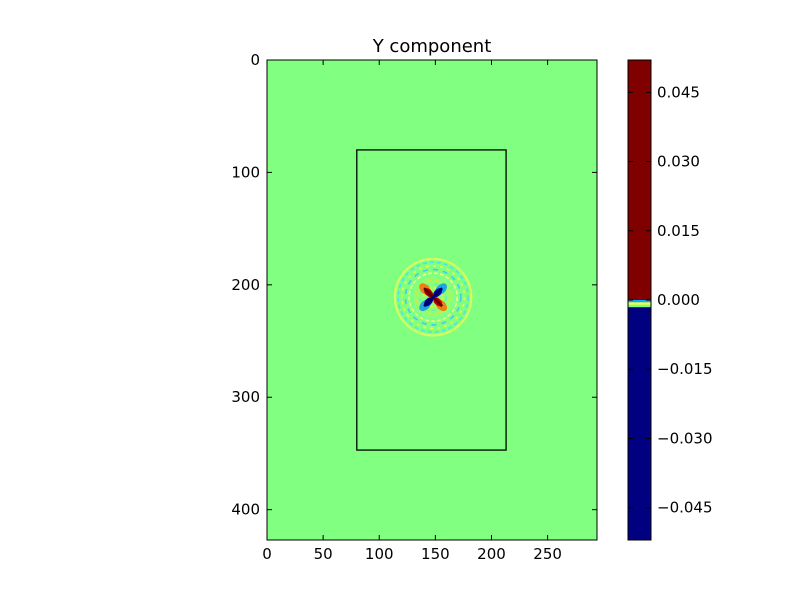 This screenshot has height=600, width=800. I want to click on chart-title: Y component, so click(432, 46).